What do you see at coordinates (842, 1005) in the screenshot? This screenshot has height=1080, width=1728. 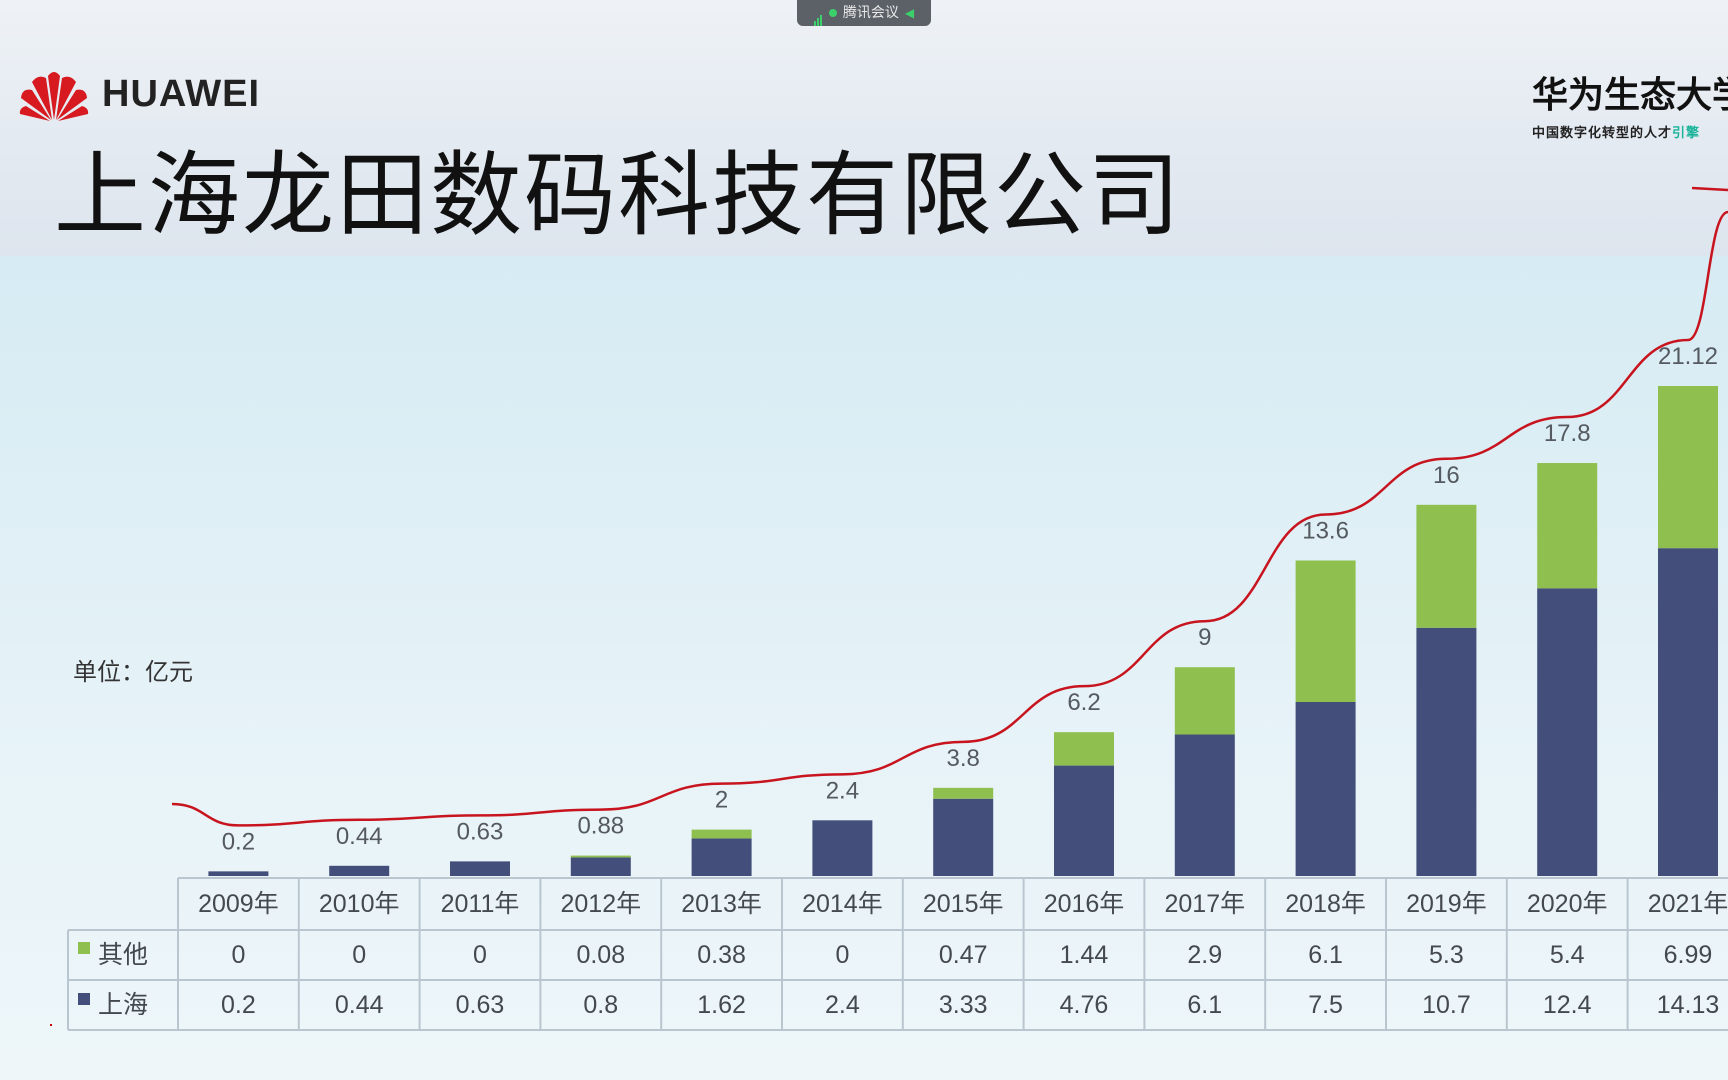 I see `table-cell-shanghai: 2.4` at bounding box center [842, 1005].